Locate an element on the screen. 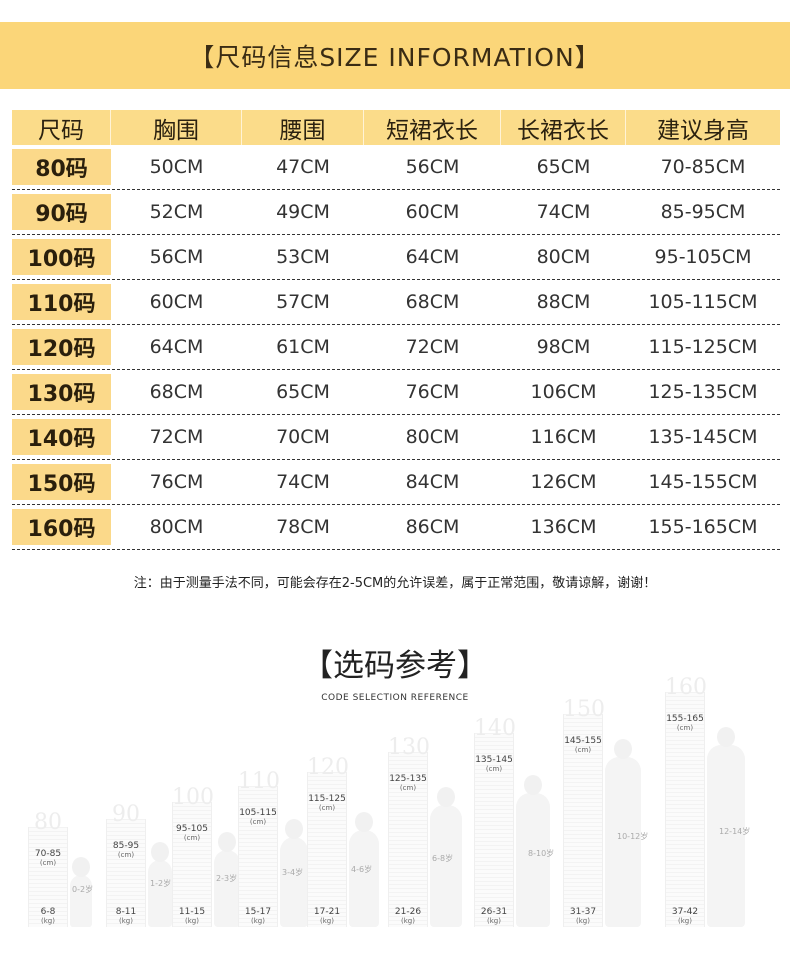 Image resolution: width=790 pixels, height=957 pixels. long-length-cell: 116CM is located at coordinates (563, 437).